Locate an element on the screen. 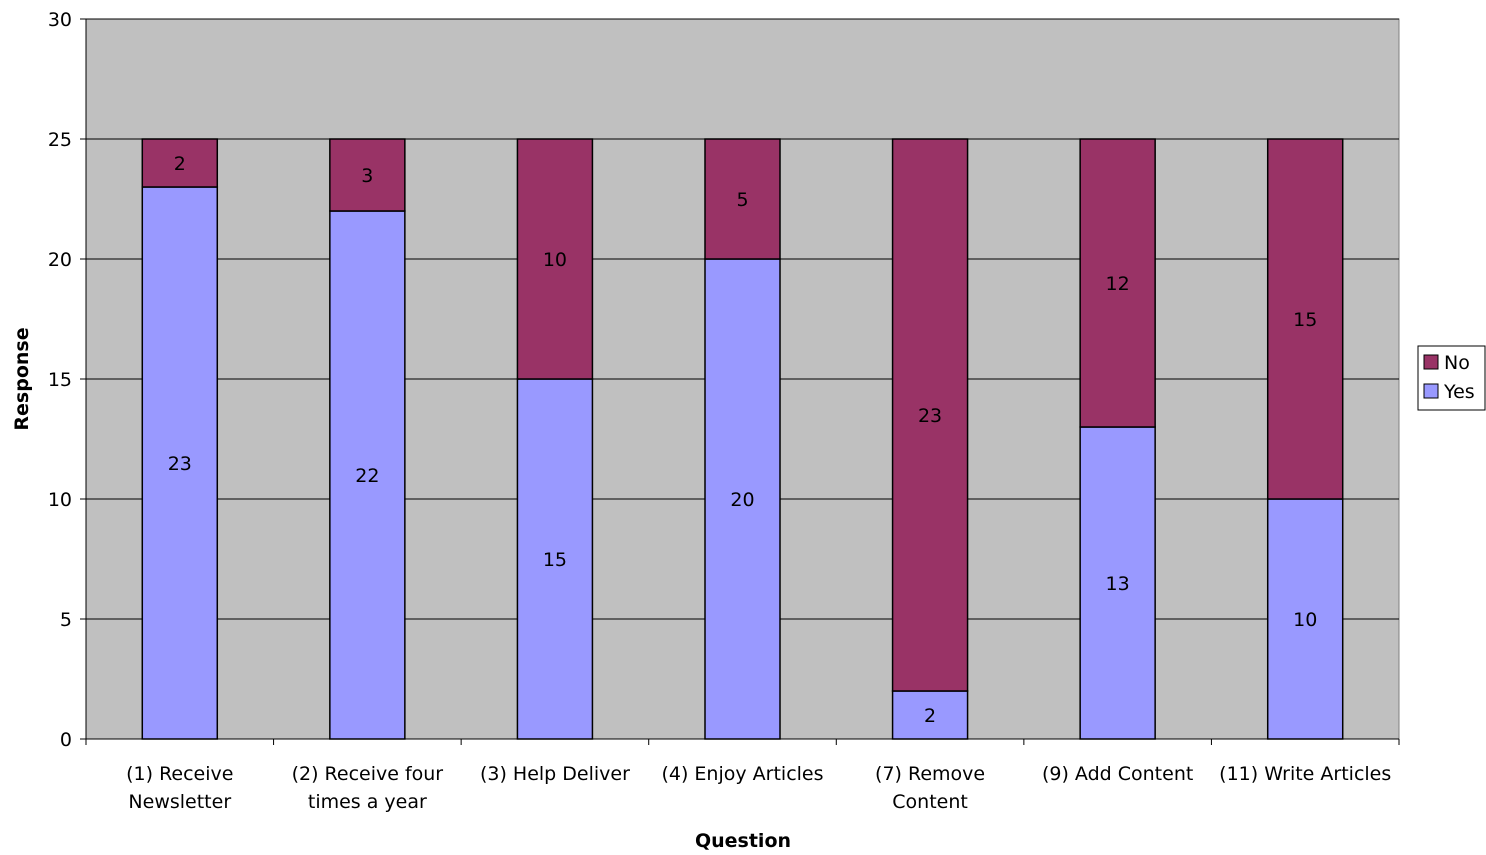 The height and width of the screenshot is (855, 1486). data-label-no: 5 is located at coordinates (742, 200).